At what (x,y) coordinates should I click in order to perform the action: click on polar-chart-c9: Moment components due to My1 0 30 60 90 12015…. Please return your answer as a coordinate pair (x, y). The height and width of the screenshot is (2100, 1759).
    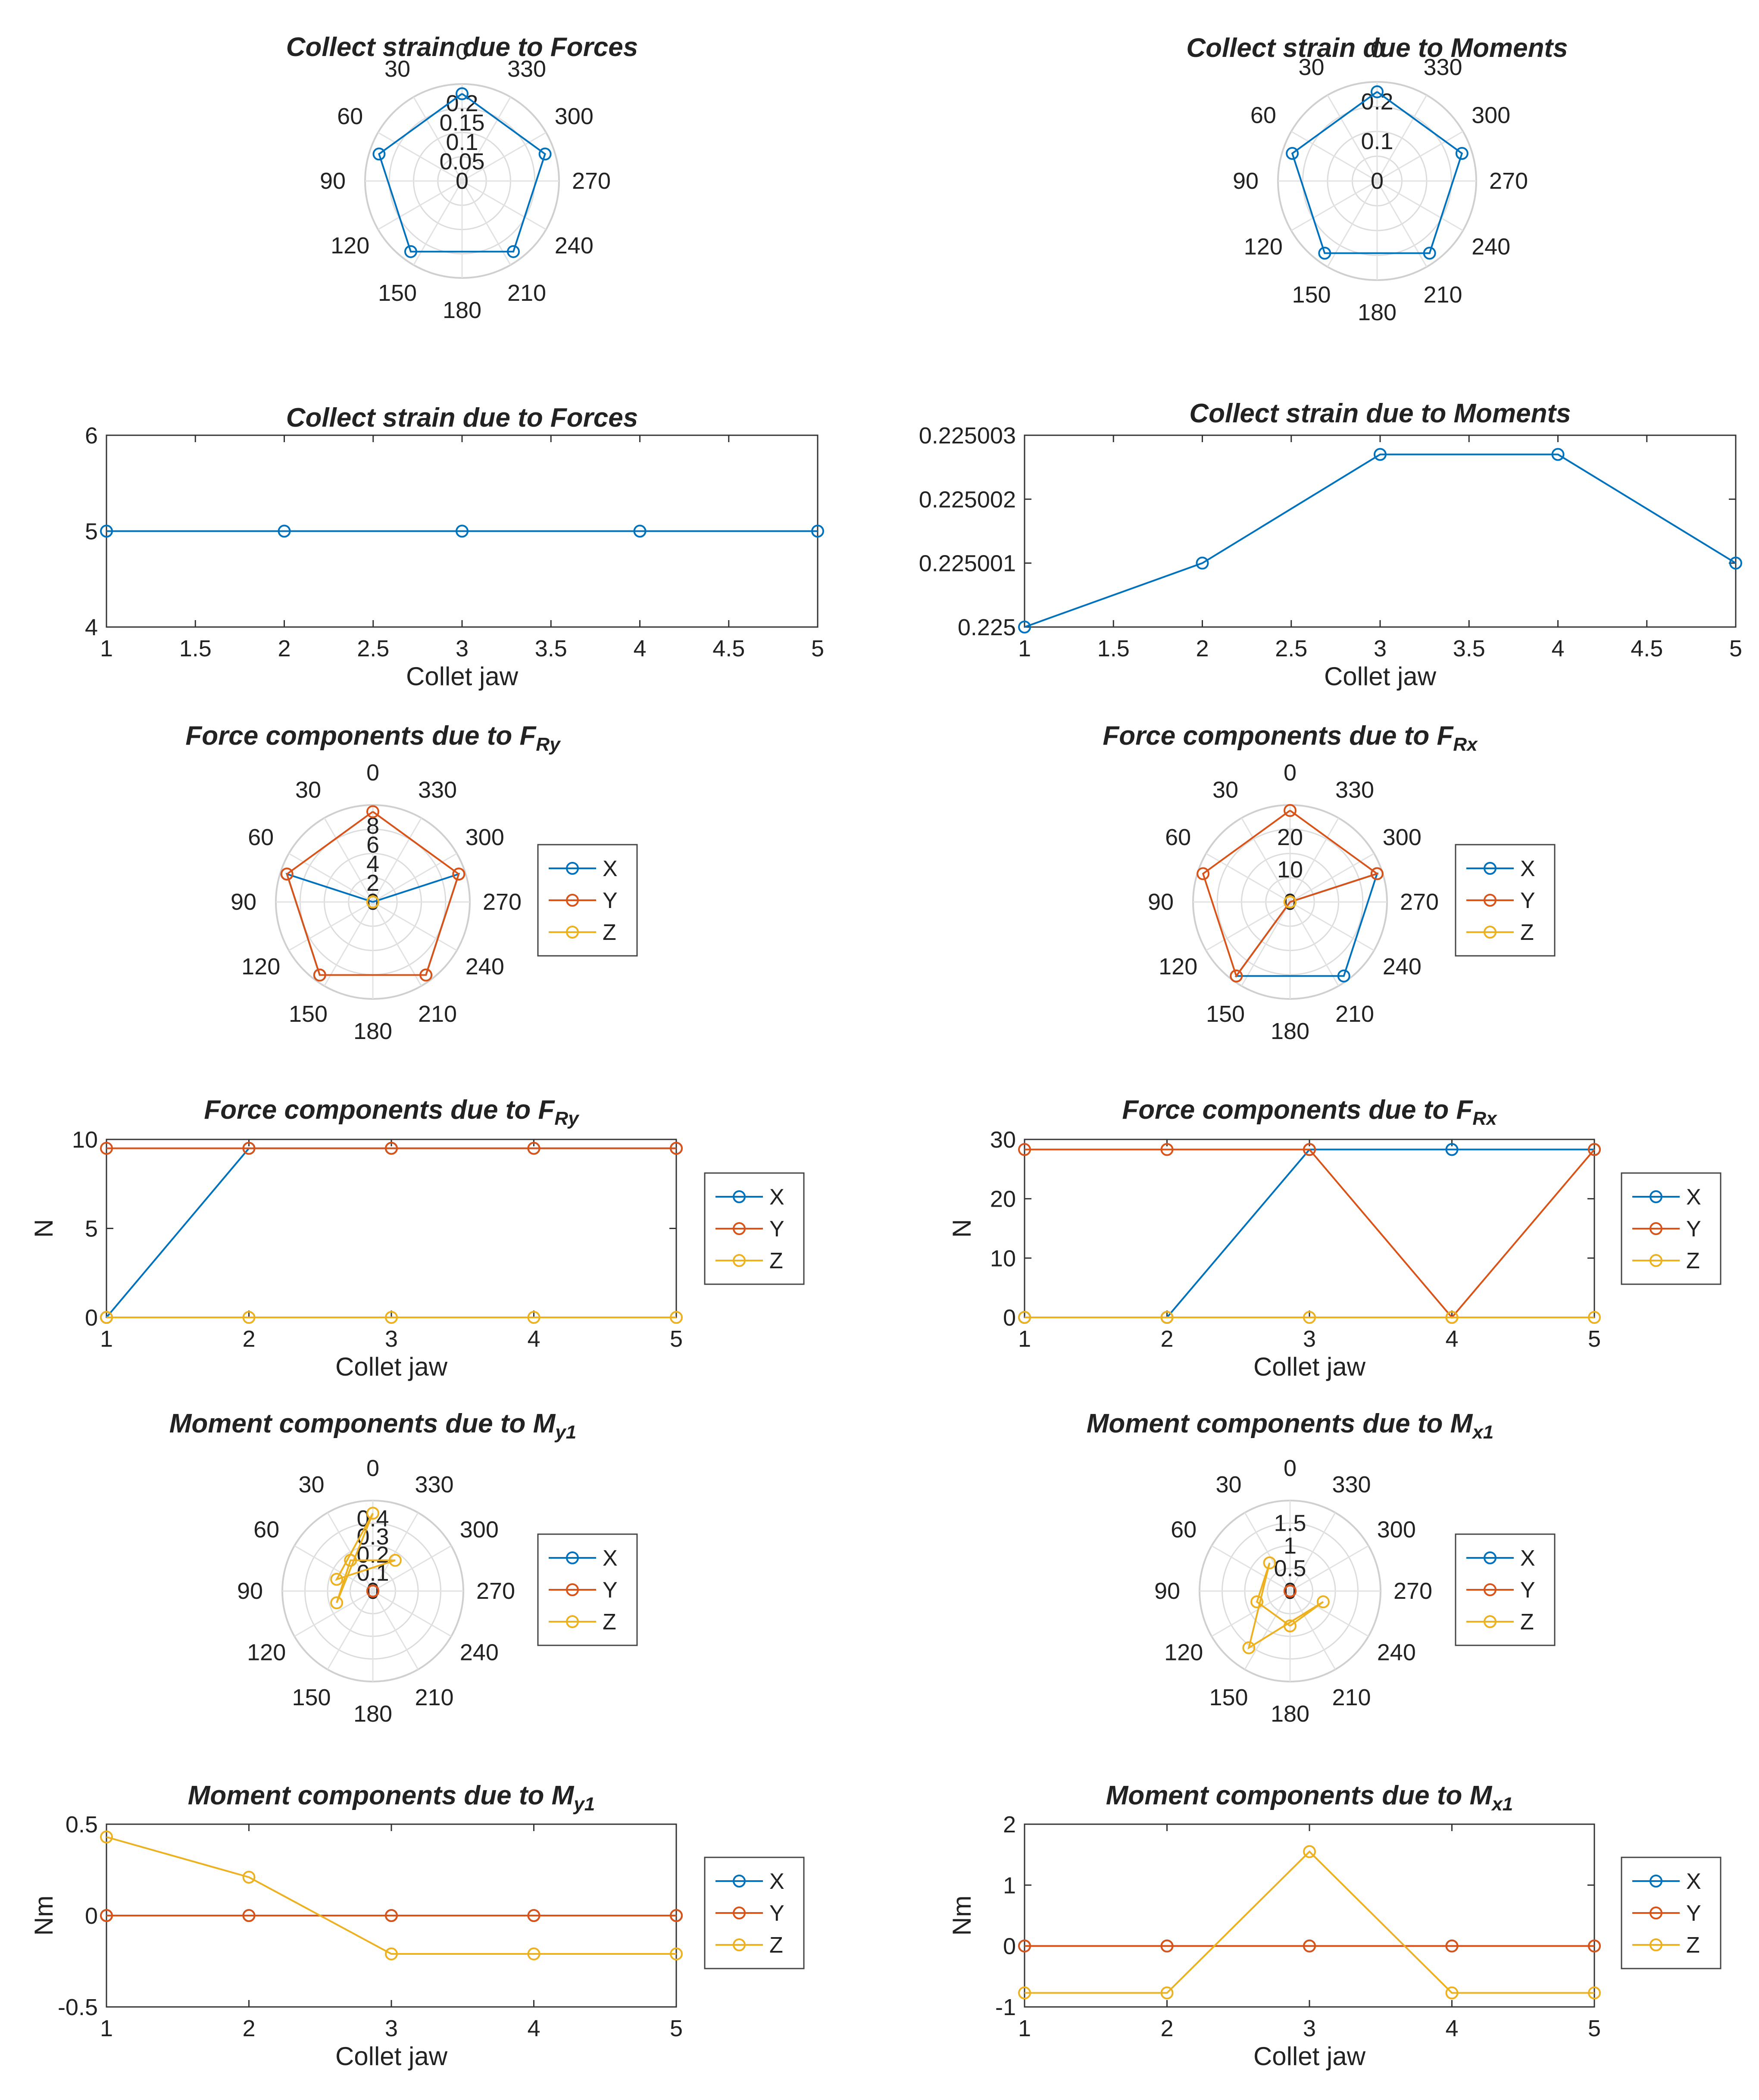
    Looking at the image, I should click on (403, 1568).